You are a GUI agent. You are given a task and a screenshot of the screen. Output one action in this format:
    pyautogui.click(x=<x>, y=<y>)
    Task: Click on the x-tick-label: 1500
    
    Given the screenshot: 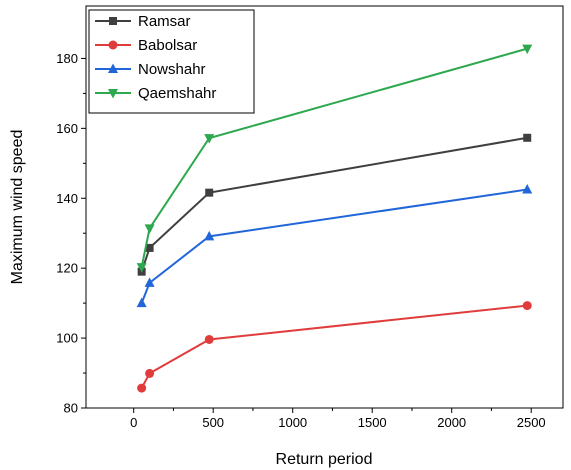 What is the action you would take?
    pyautogui.click(x=372, y=422)
    